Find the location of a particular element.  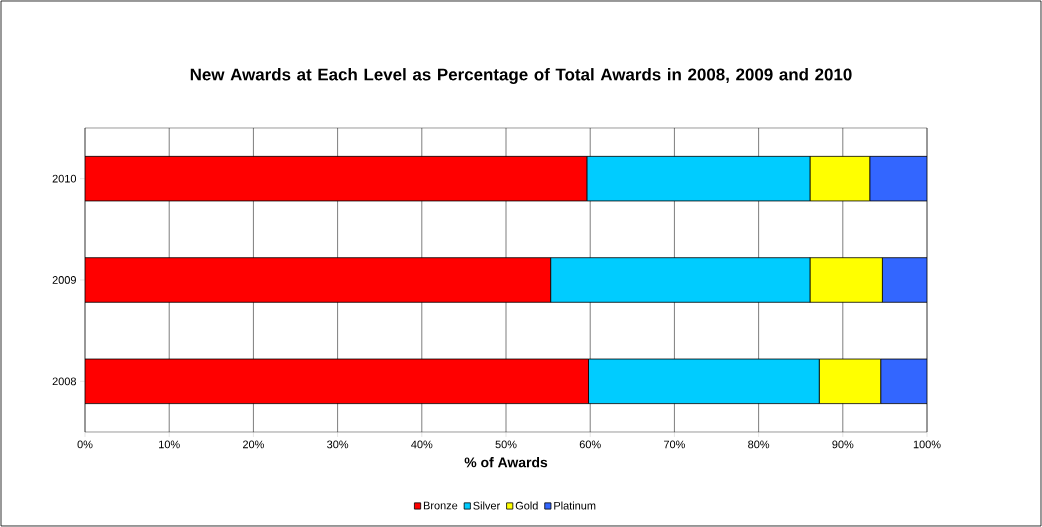

x-tick-label: 10% is located at coordinates (169, 444).